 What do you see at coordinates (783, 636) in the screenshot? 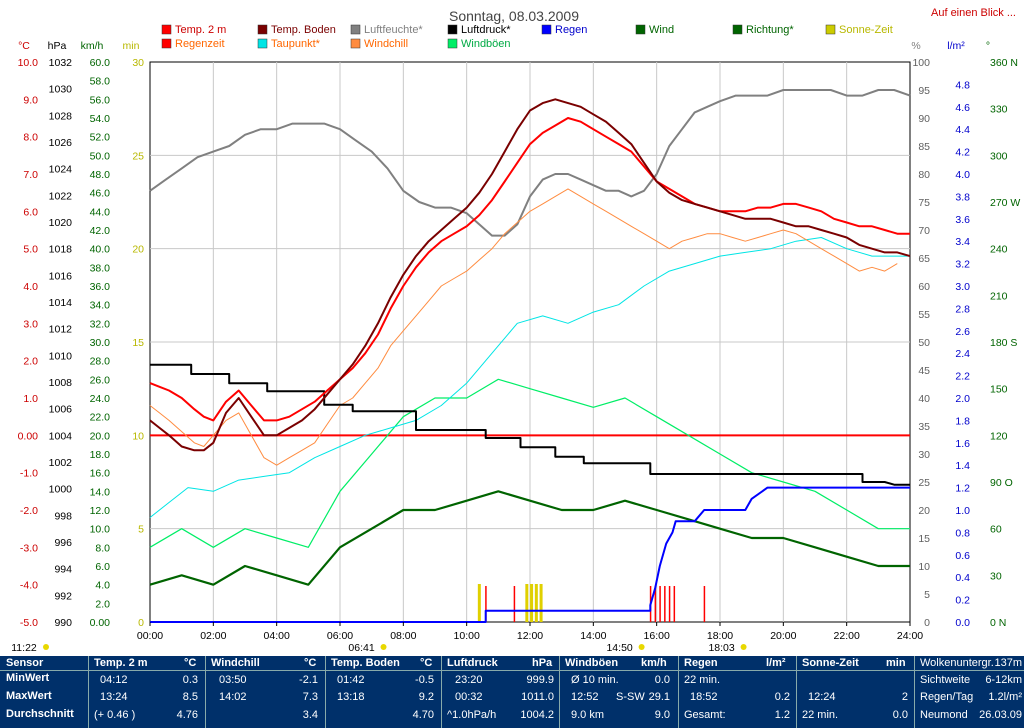
I see `x-tick-label: 20:00` at bounding box center [783, 636].